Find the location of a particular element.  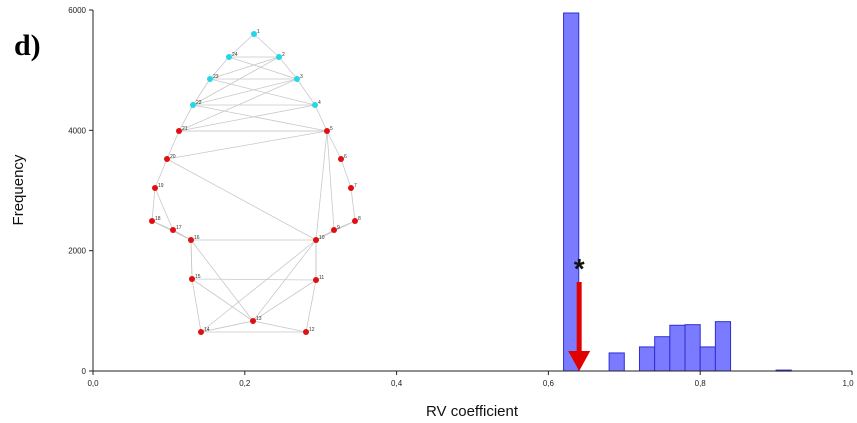

landmark-label: 4 is located at coordinates (319, 103).